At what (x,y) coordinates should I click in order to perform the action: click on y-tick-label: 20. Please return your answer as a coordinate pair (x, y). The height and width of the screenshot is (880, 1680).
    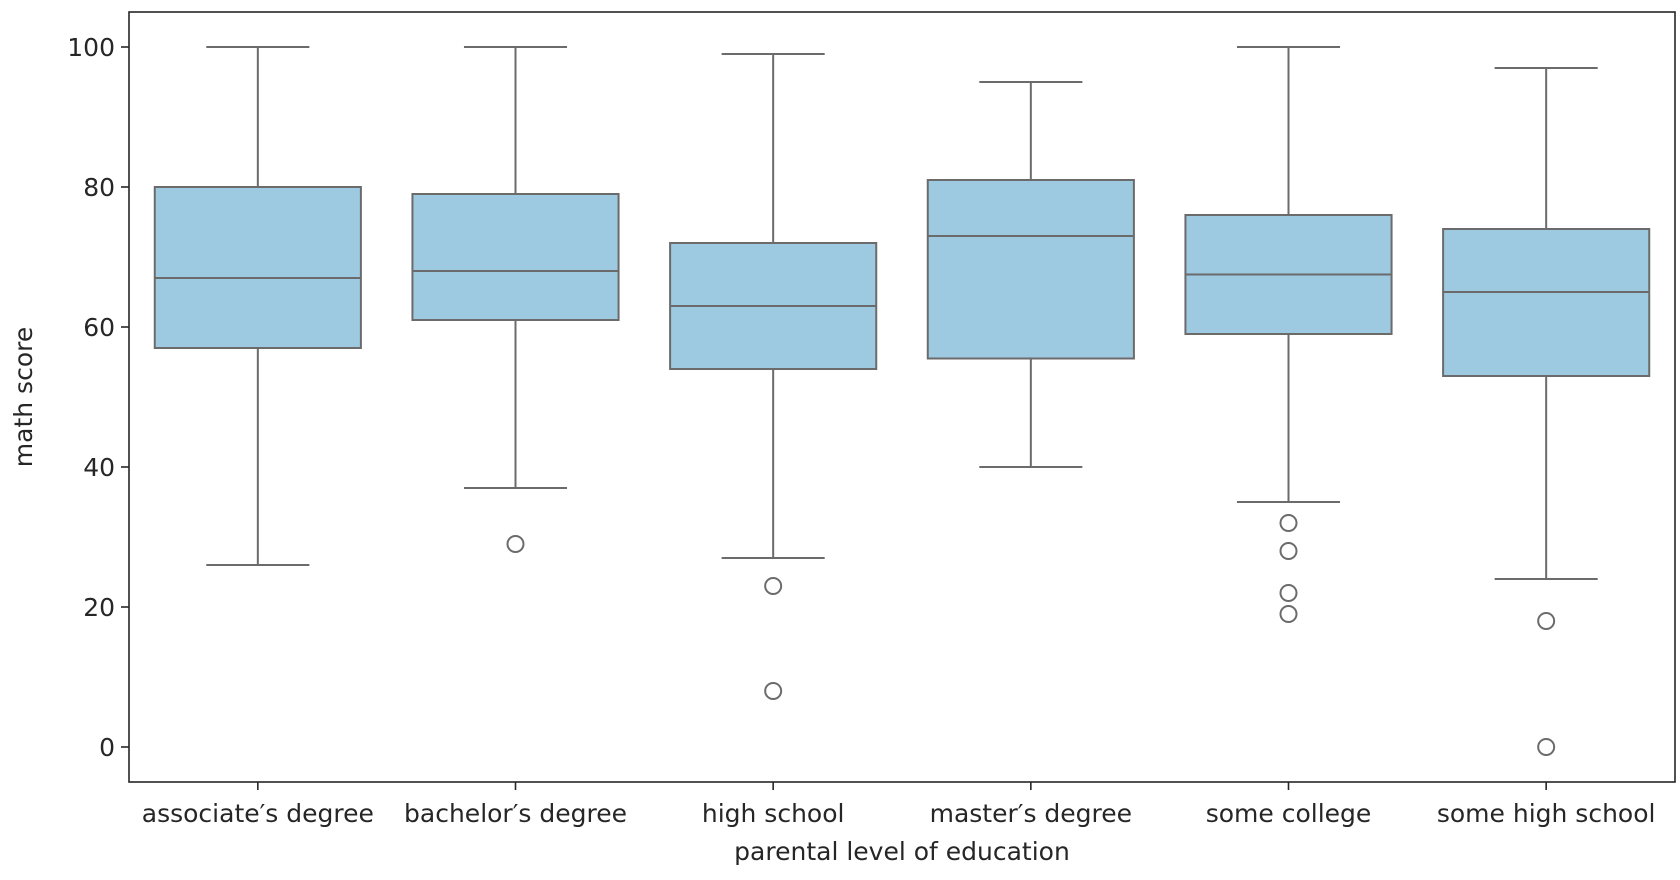
    Looking at the image, I should click on (99, 607).